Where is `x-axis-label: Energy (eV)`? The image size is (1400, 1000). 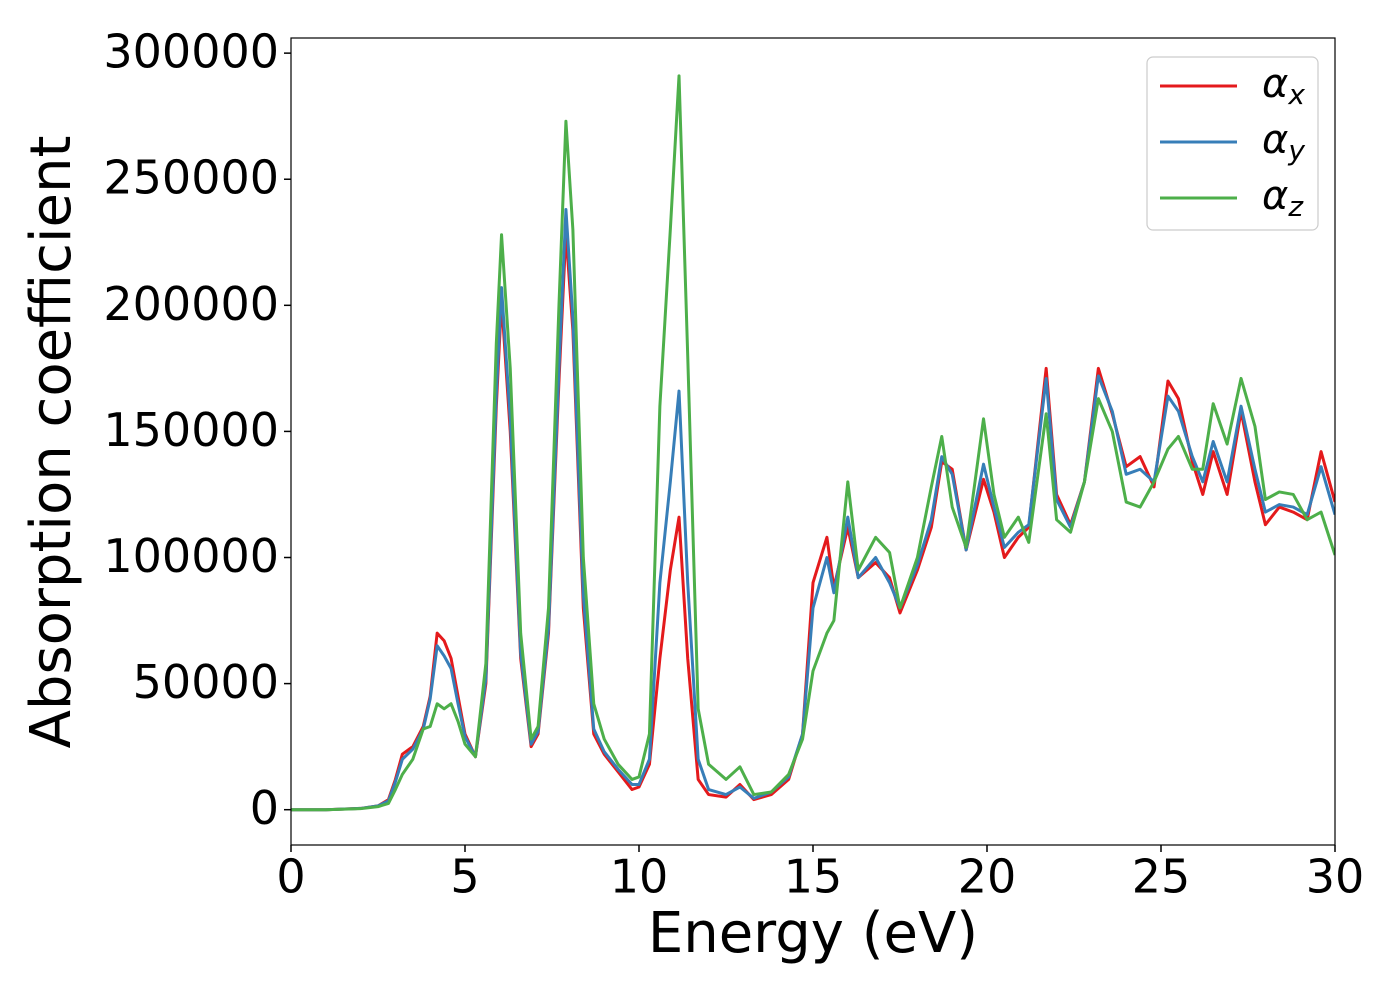 x-axis-label: Energy (eV) is located at coordinates (813, 933).